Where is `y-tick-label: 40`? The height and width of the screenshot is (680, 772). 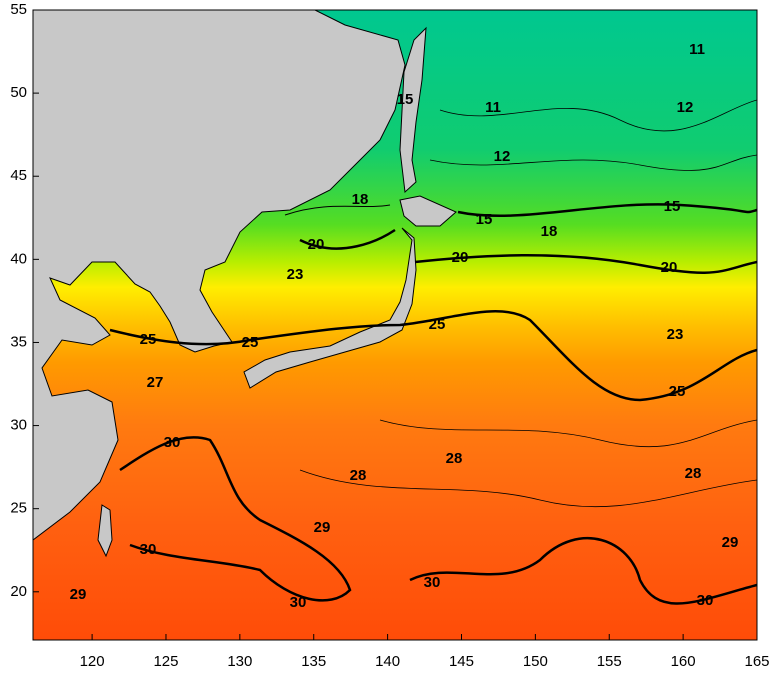
y-tick-label: 40 is located at coordinates (18, 258).